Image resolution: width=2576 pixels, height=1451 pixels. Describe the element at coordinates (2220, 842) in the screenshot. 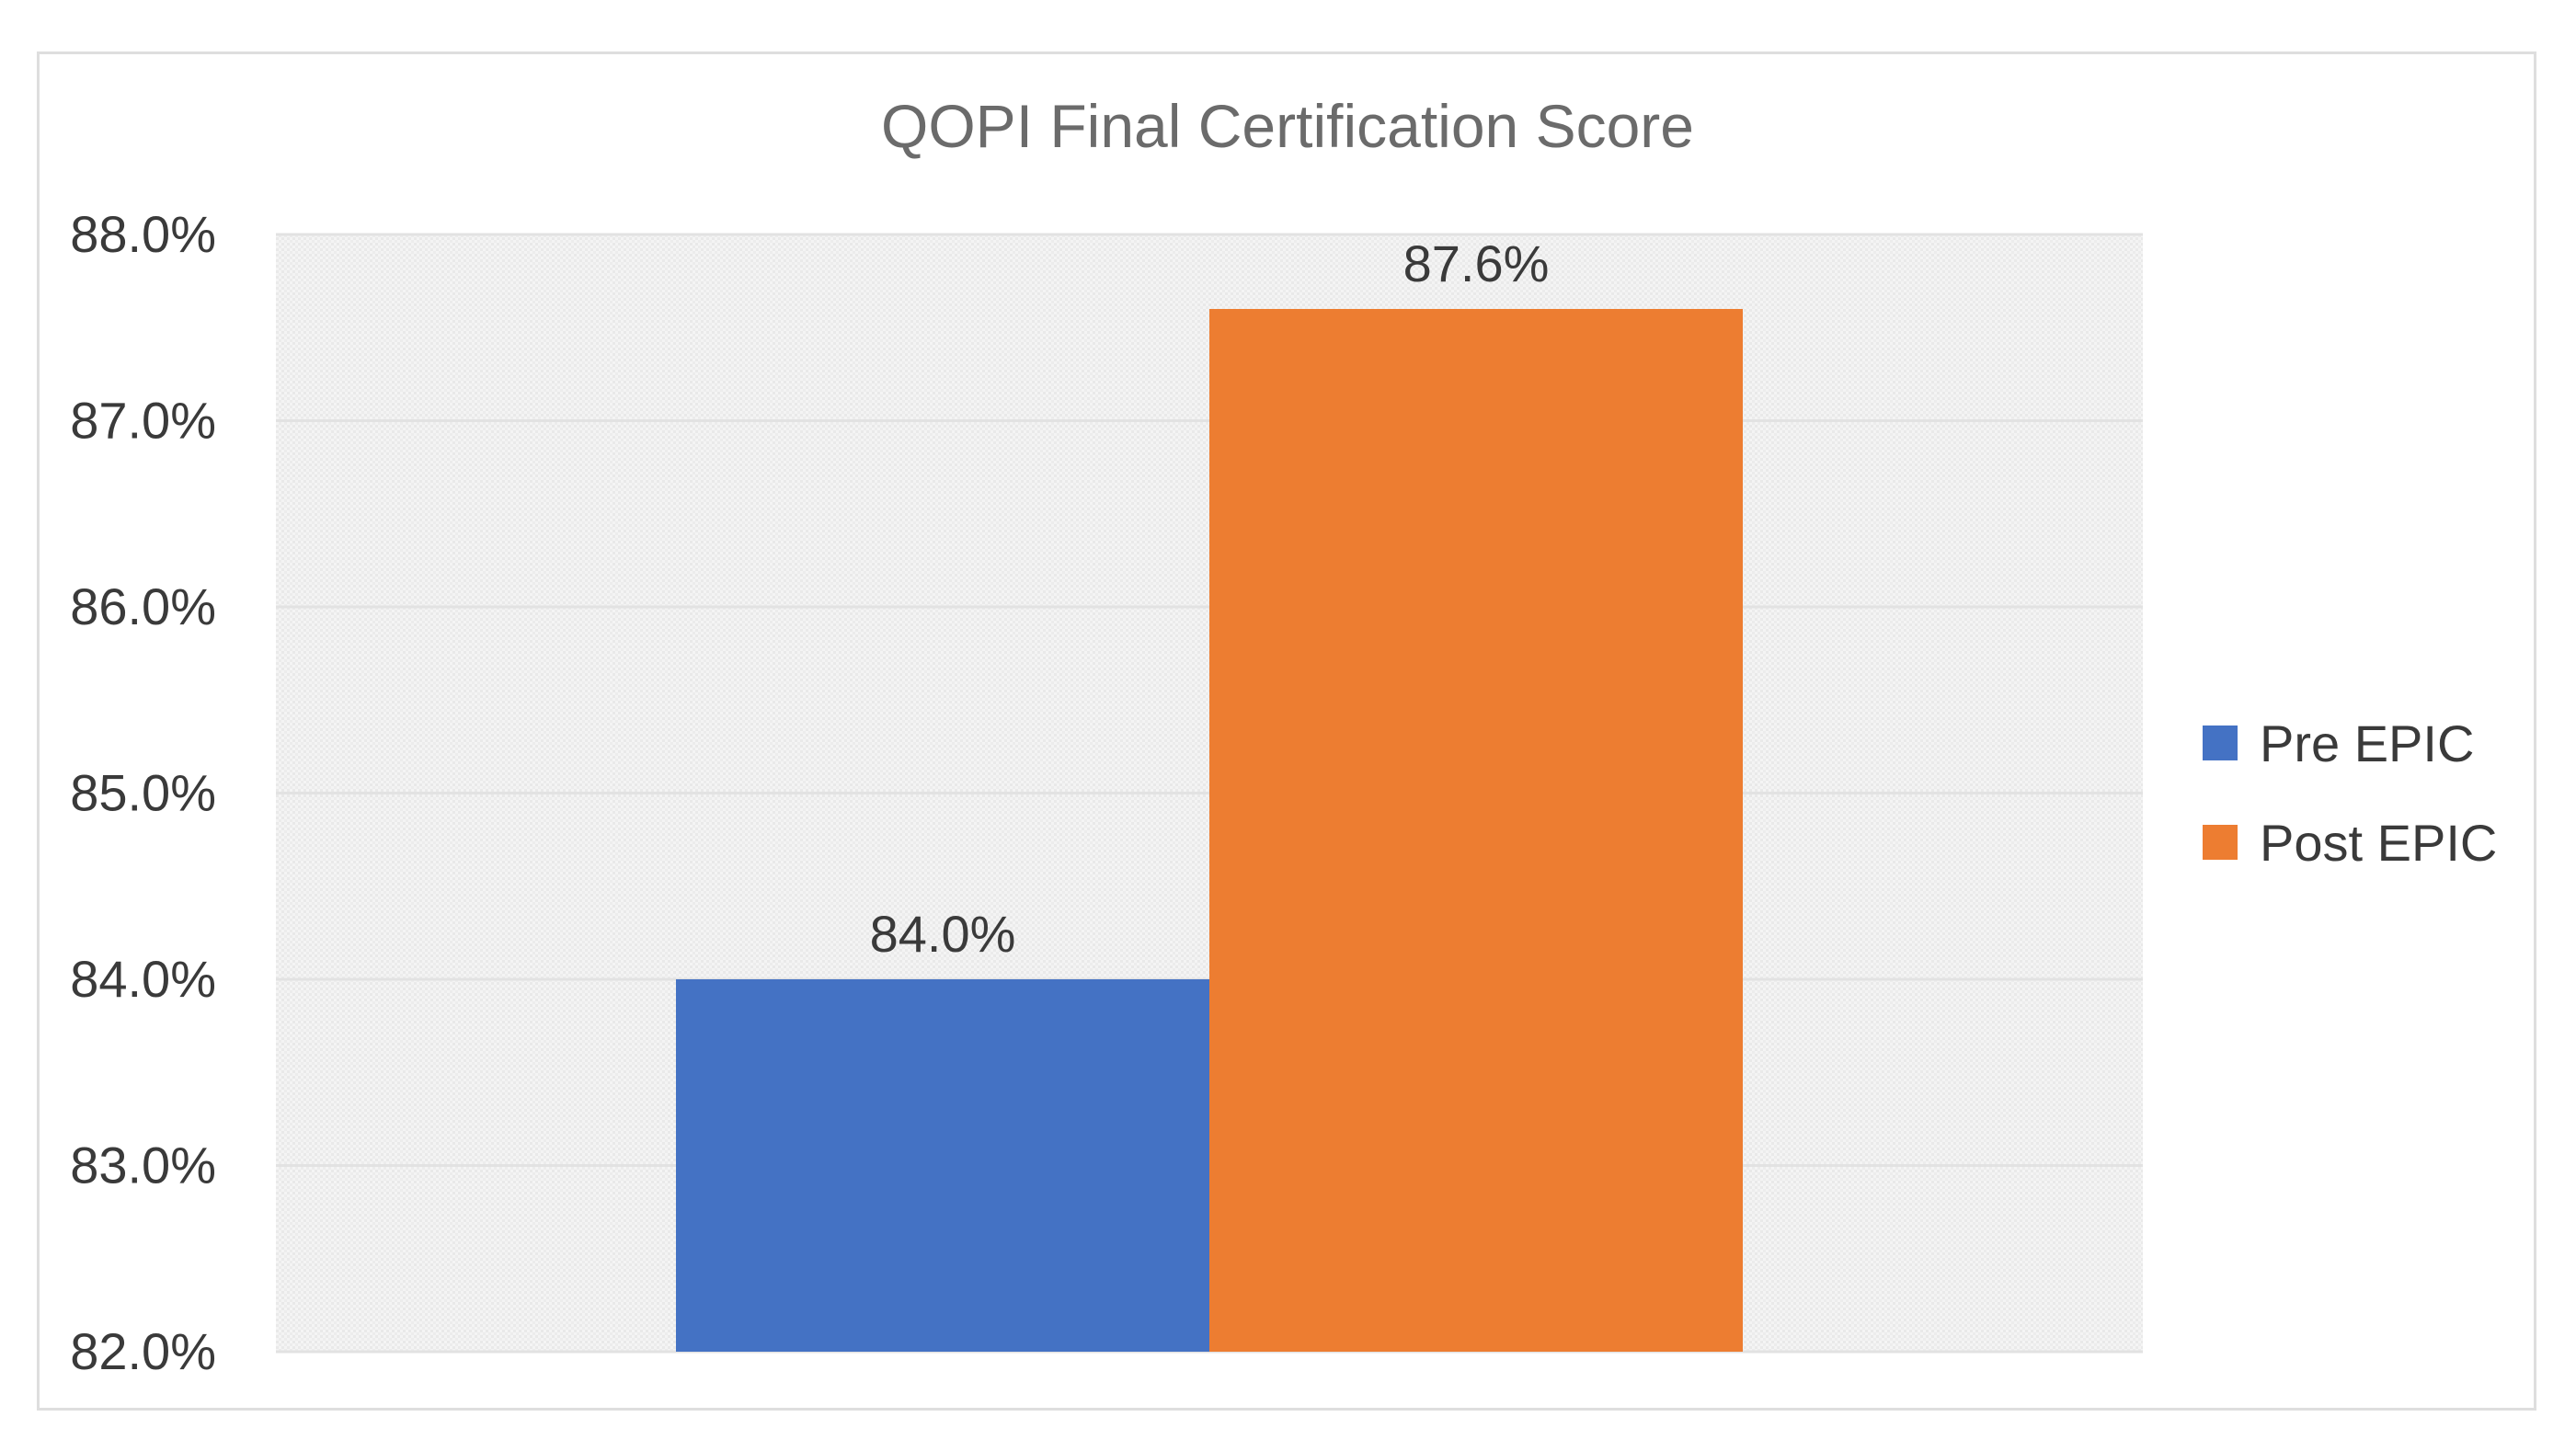

I see `legend-swatch-post-epic` at that location.